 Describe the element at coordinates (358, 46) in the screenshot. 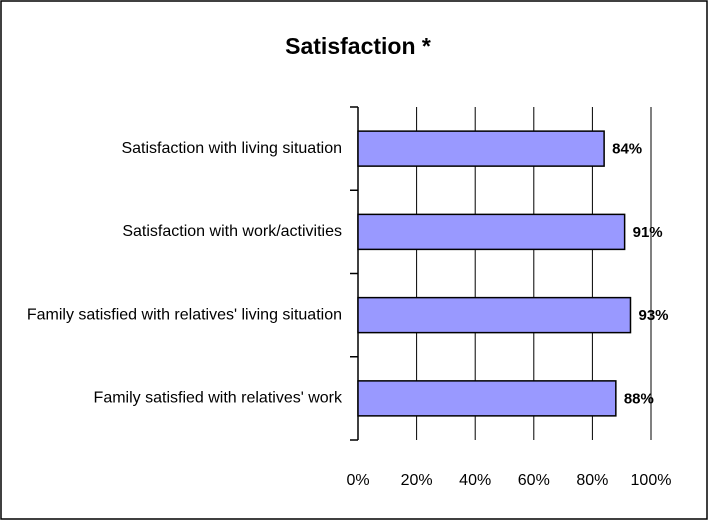

I see `chart-title: Satisfaction *` at that location.